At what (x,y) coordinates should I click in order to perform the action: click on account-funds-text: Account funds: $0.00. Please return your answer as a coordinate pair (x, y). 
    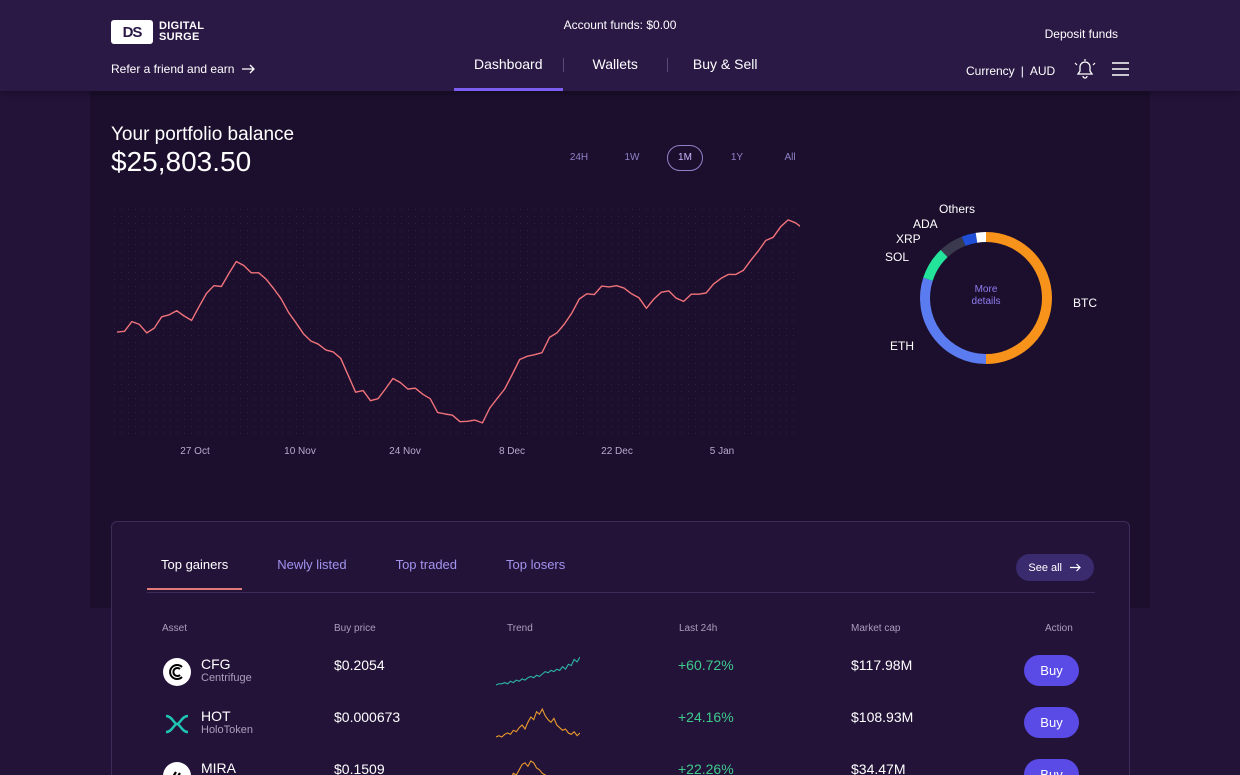
    Looking at the image, I should click on (620, 25).